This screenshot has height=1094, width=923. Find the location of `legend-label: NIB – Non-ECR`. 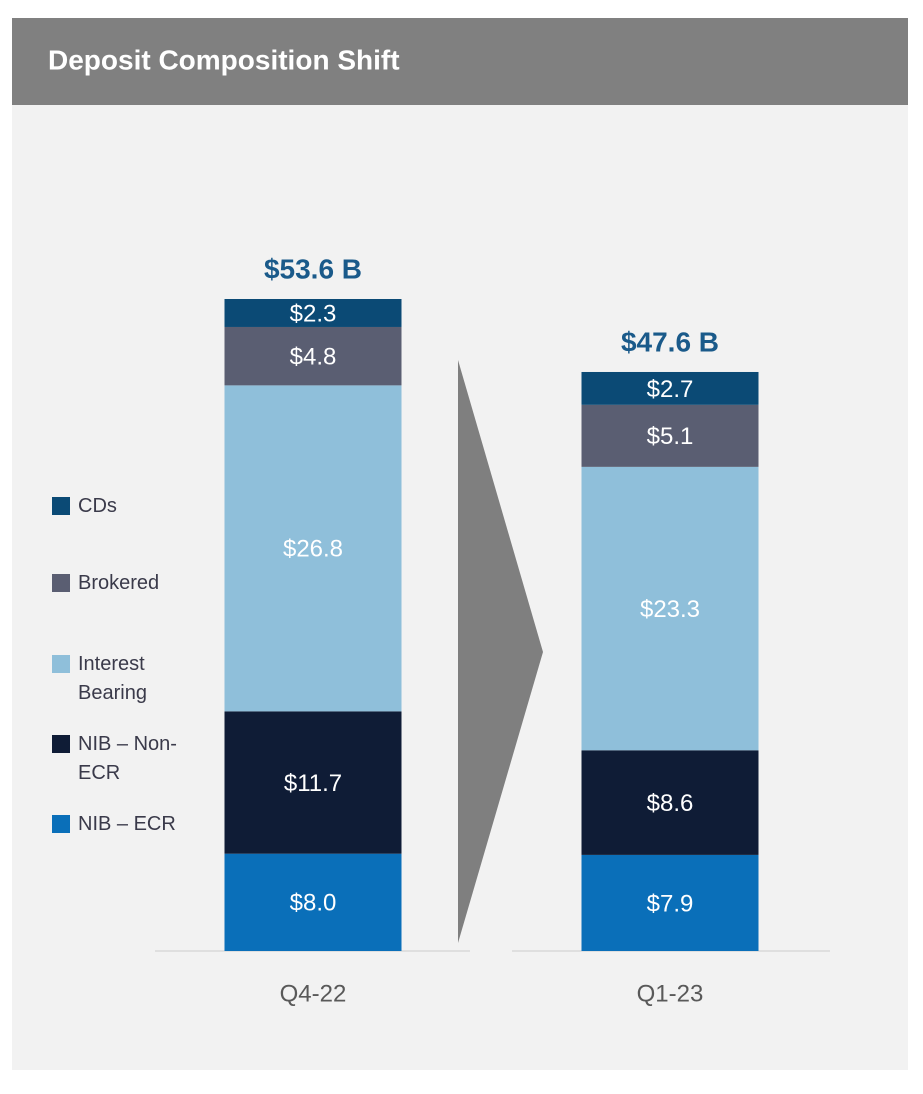

legend-label: NIB – Non-ECR is located at coordinates (127, 758).